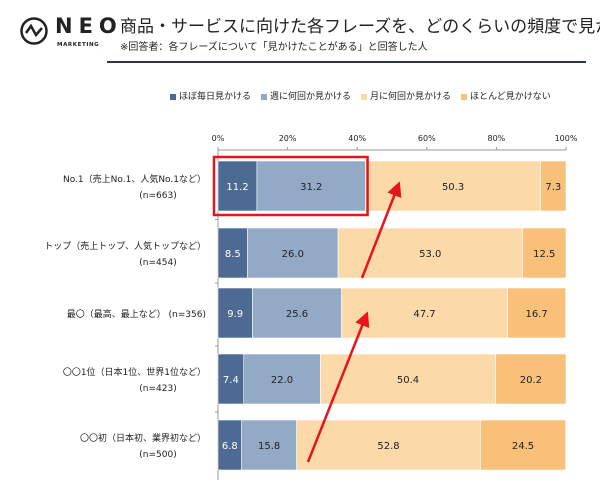 Image resolution: width=600 pixels, height=490 pixels. I want to click on category-label: No.1（売上No.1、人気No.1など）, so click(134, 179).